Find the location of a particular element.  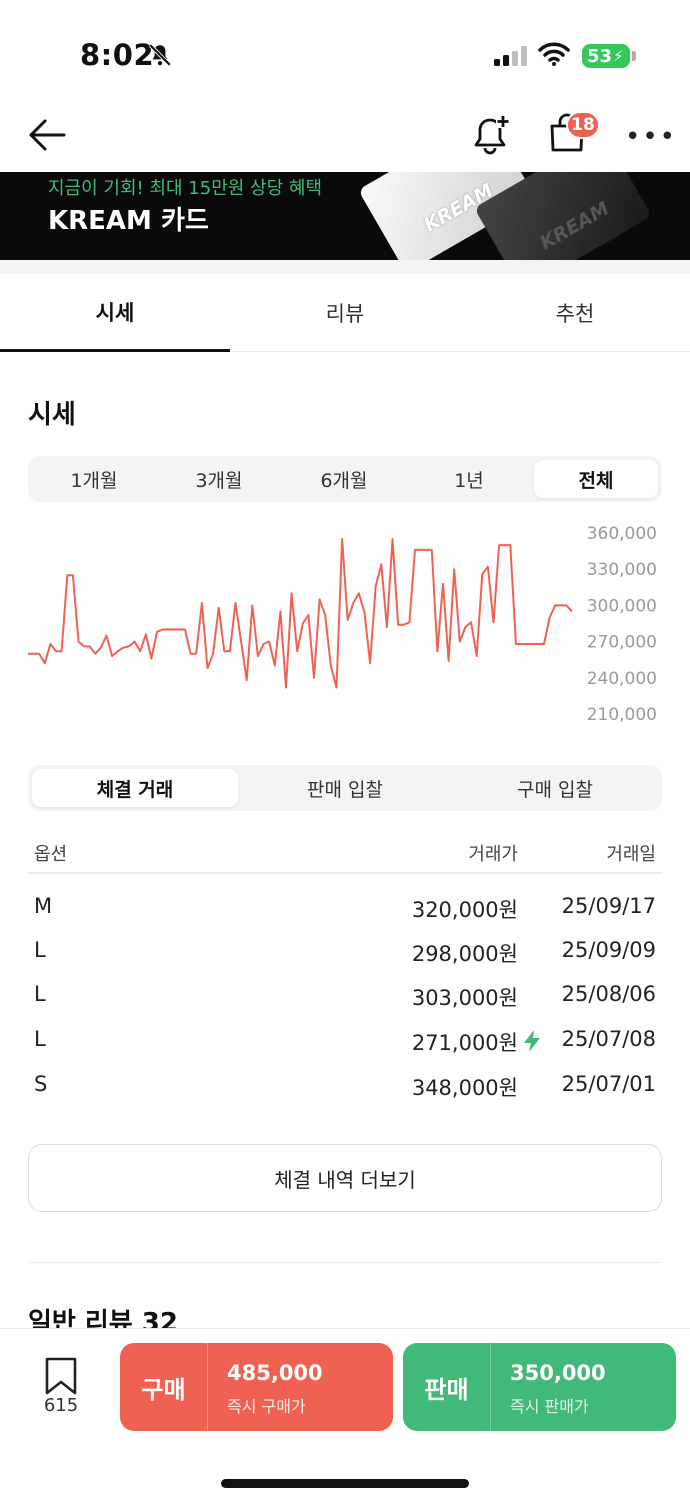

table-row: S 348,000원 25/07/01 is located at coordinates (345, 1088).